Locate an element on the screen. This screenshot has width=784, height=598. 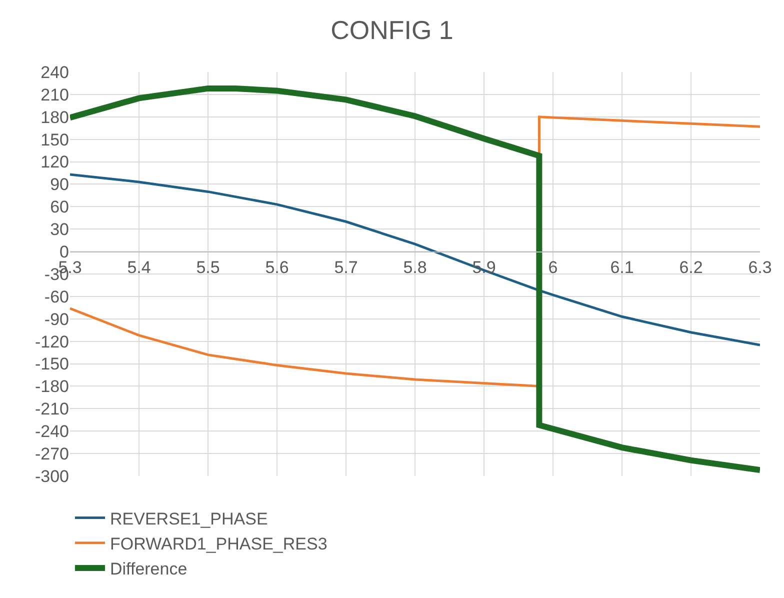
y-tick-label: 90 is located at coordinates (59, 184).